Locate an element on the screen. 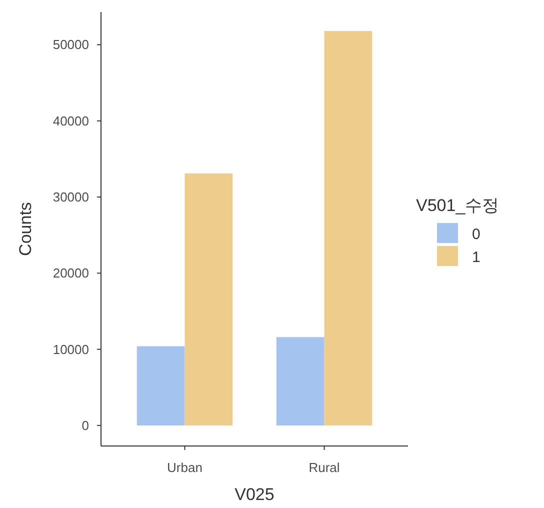 This screenshot has height=508, width=544. y-tick-label: 20000 is located at coordinates (70, 273).